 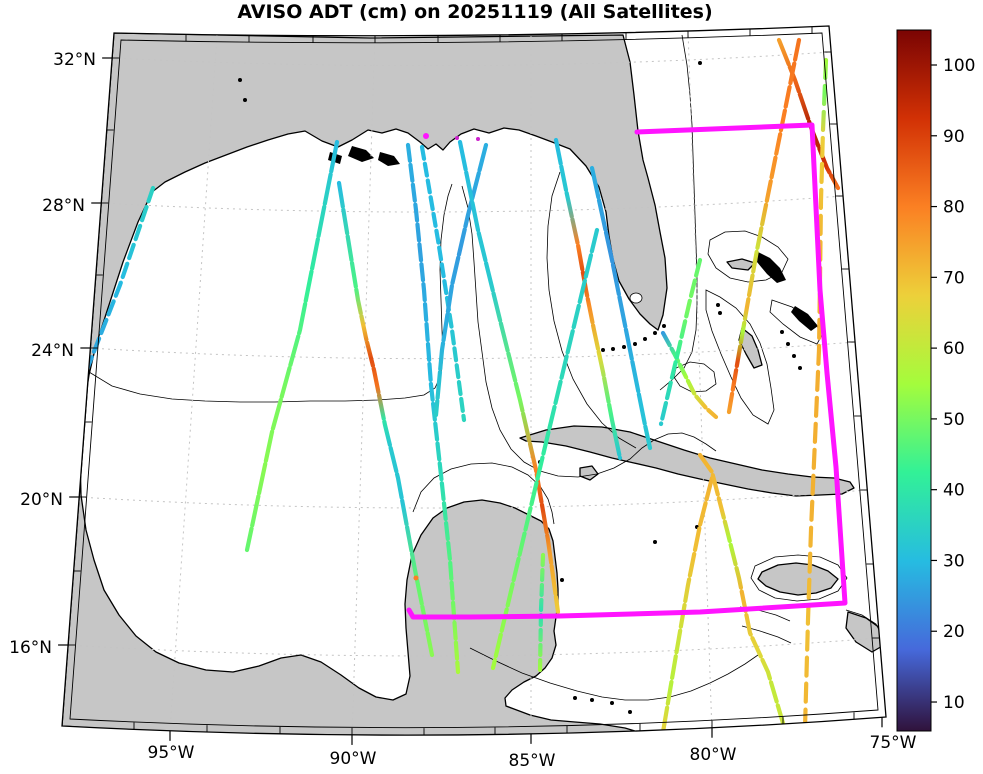 I want to click on contour-jamaica-offshore, so click(x=799, y=578).